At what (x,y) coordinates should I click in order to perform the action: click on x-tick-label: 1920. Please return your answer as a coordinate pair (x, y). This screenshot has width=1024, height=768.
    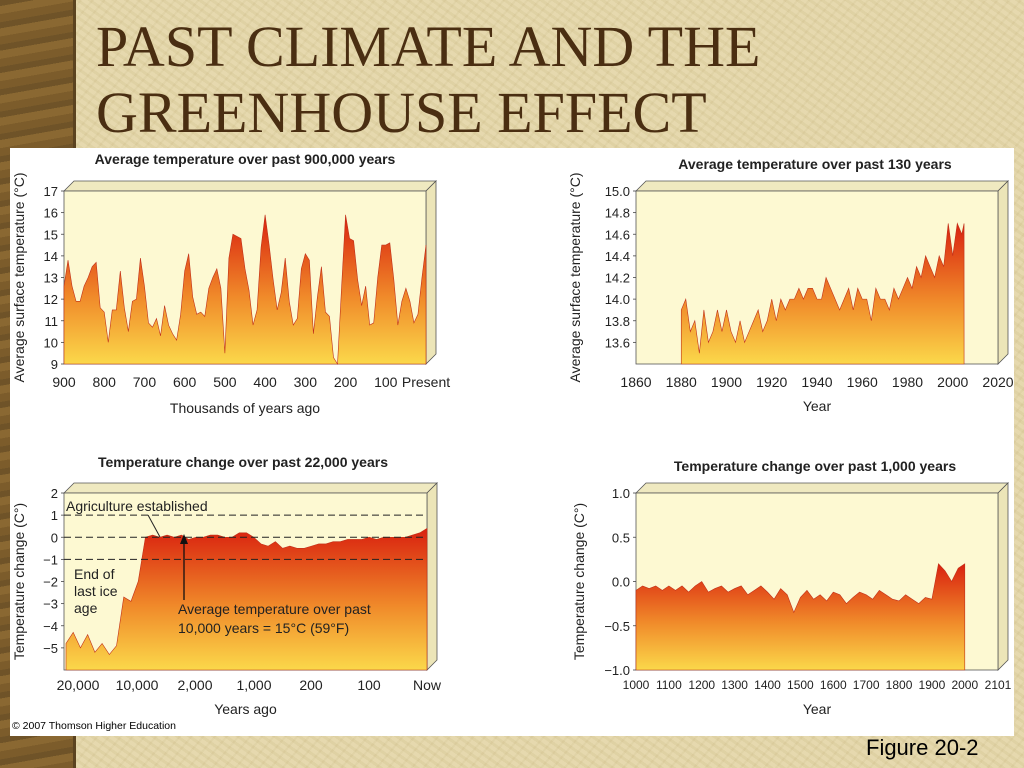
    Looking at the image, I should click on (771, 382).